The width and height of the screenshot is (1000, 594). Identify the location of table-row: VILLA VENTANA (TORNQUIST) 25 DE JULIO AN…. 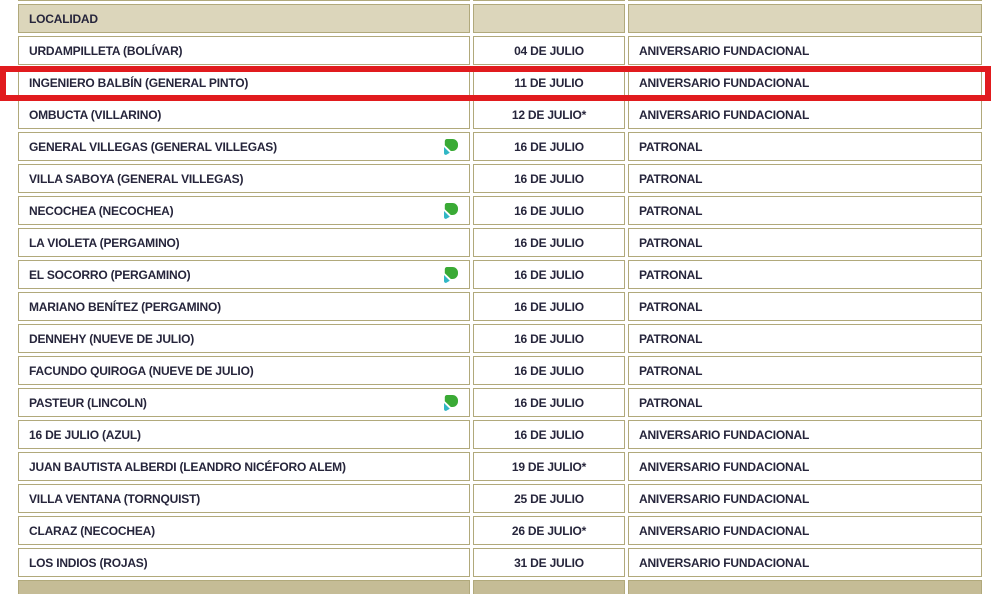
(500, 498).